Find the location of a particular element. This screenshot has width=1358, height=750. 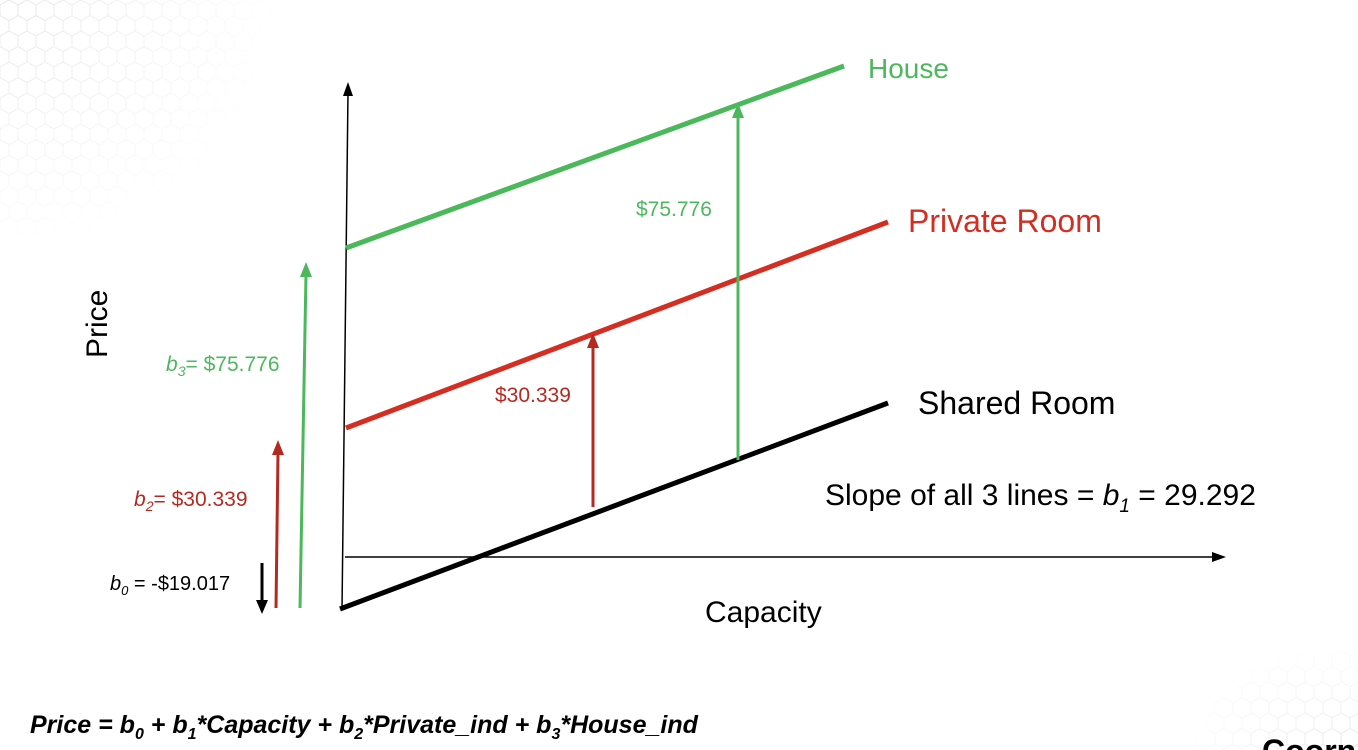

slope-prefix: Slope of all 3 lines = is located at coordinates (964, 495).